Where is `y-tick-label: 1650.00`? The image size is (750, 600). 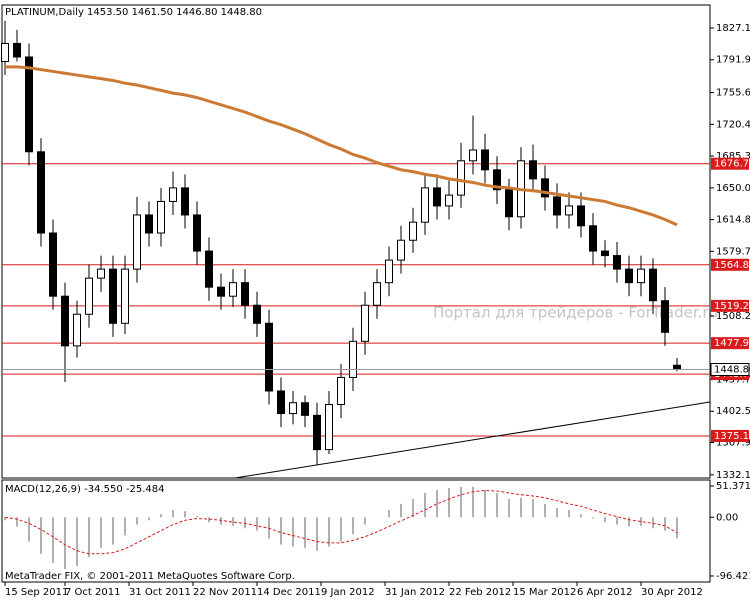
y-tick-label: 1650.00 is located at coordinates (733, 188).